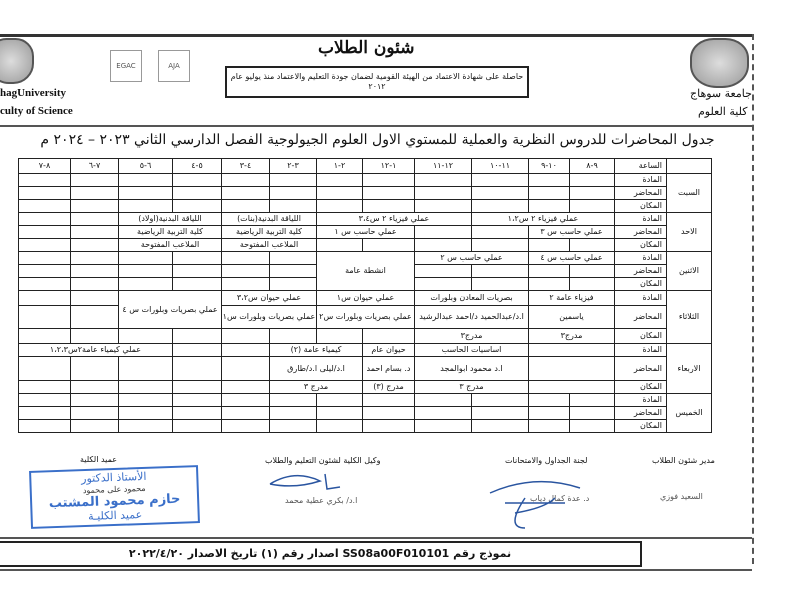 Image resolution: width=789 pixels, height=609 pixels. Describe the element at coordinates (571, 298) in the screenshot. I see `class-cell: فيزياء عامة ٢` at that location.